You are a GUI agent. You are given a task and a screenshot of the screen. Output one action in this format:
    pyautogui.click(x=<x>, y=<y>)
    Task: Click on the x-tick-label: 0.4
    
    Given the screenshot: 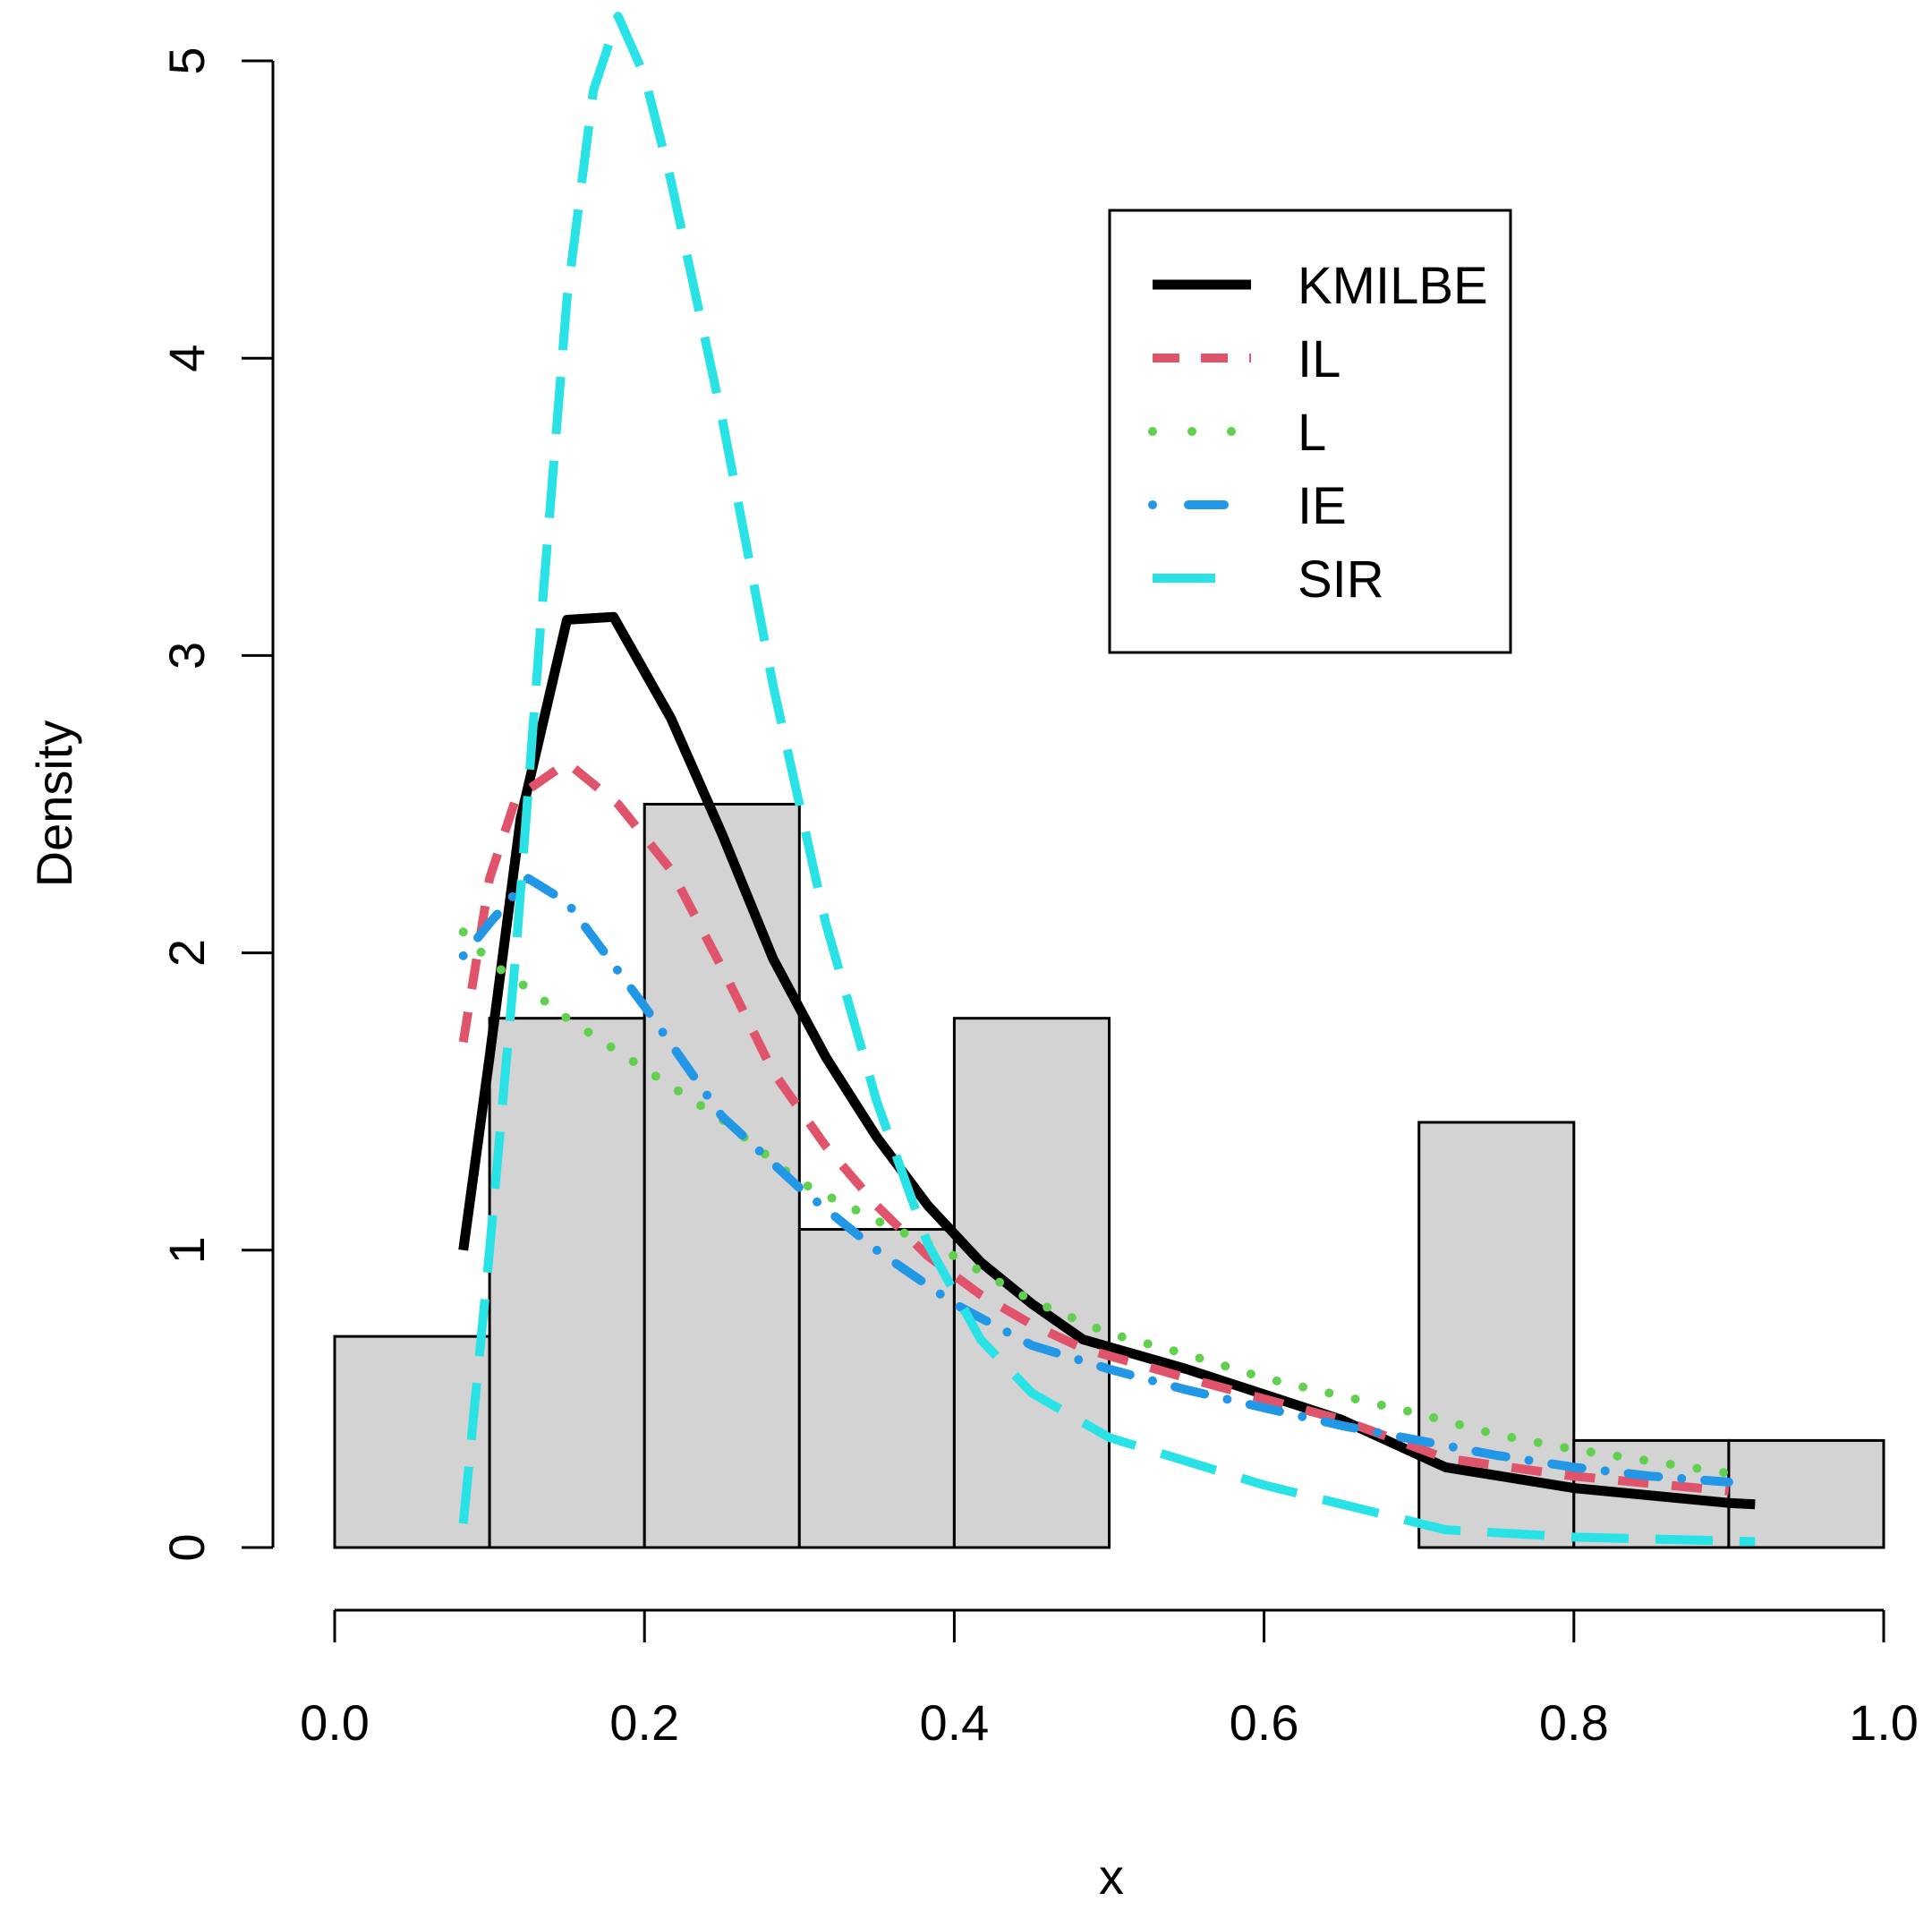 What is the action you would take?
    pyautogui.click(x=954, y=1722)
    